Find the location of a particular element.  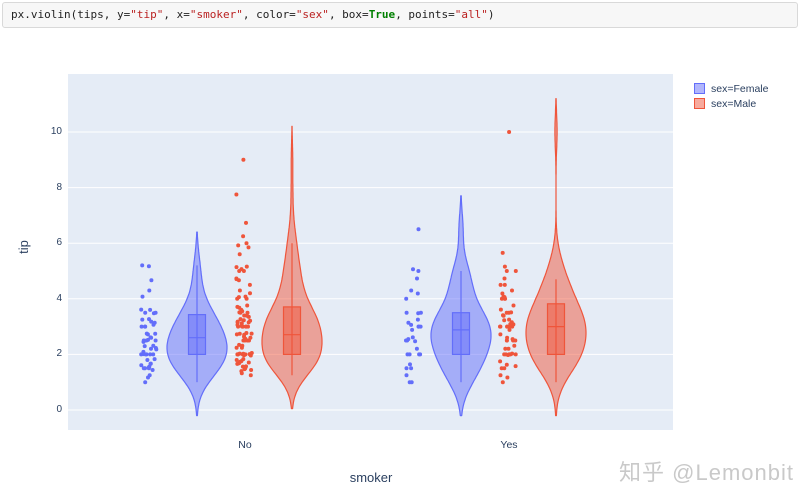

violin-female-yes is located at coordinates (461, 306).